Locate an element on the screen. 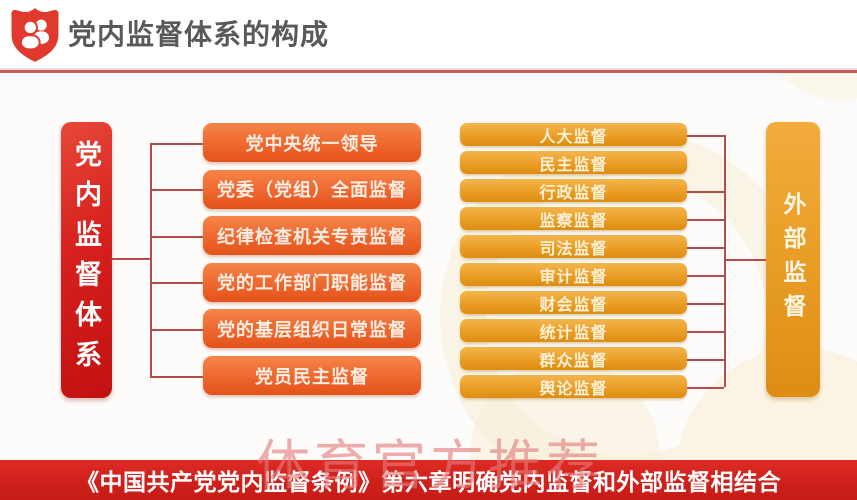 The height and width of the screenshot is (500, 857). internal-supervision-box-label: 党的工作部门职能监督 is located at coordinates (312, 283).